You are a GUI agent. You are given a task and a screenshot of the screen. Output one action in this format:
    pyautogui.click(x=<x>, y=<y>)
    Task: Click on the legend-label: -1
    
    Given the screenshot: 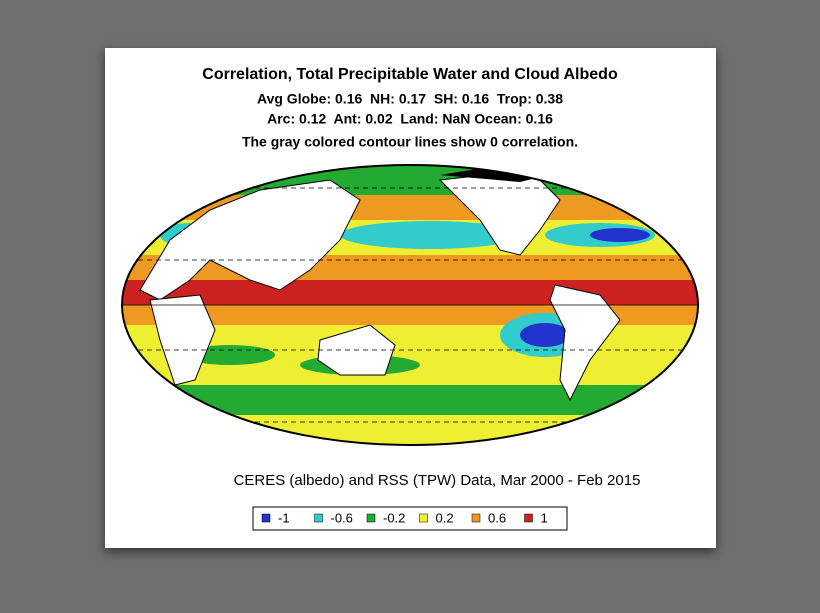 What is the action you would take?
    pyautogui.click(x=284, y=517)
    